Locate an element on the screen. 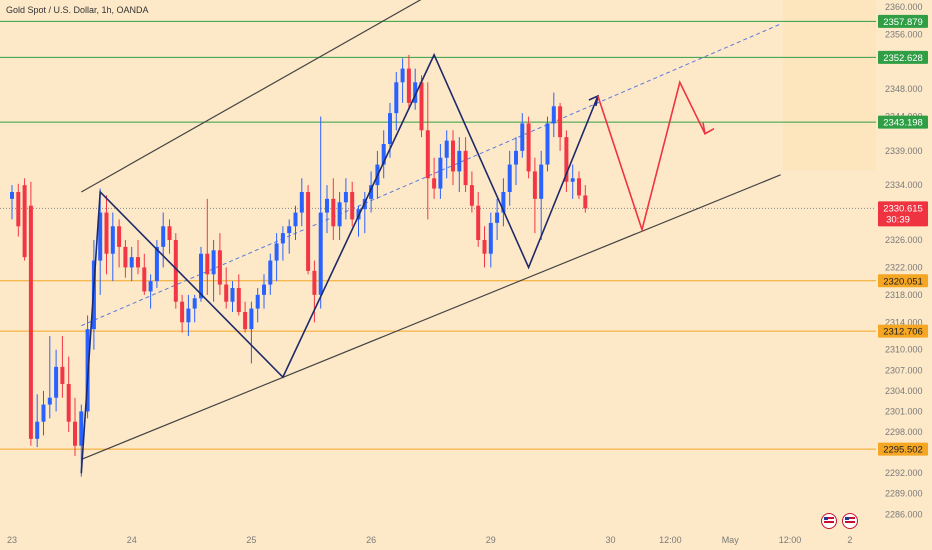 This screenshot has height=550, width=932. x-tick-label: 30 is located at coordinates (610, 540).